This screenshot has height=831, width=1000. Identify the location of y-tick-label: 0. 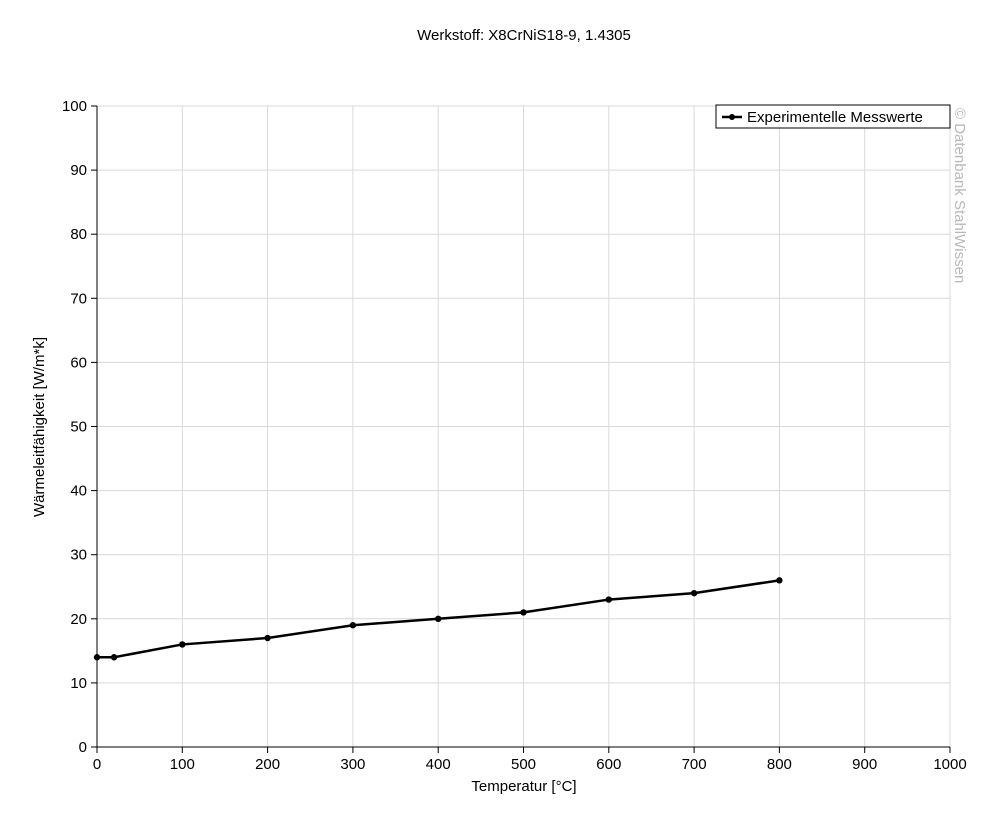
(83, 747).